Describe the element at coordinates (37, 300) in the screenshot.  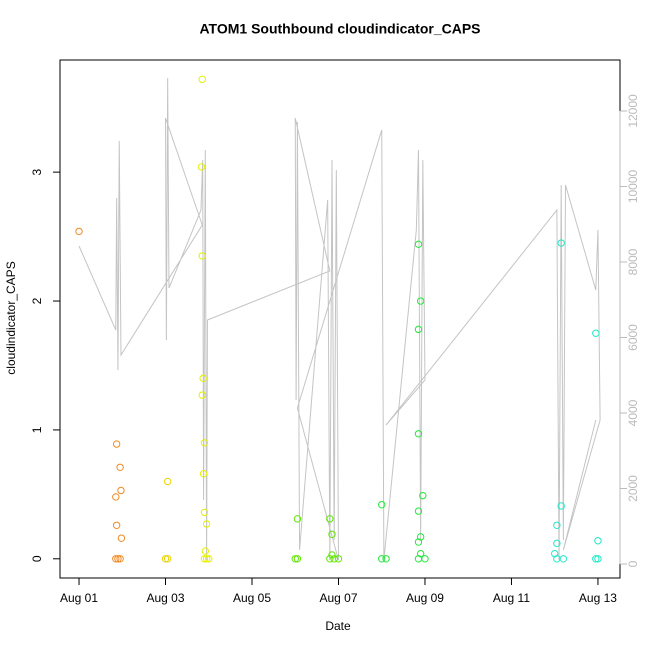
I see `y-tick-label: 2` at that location.